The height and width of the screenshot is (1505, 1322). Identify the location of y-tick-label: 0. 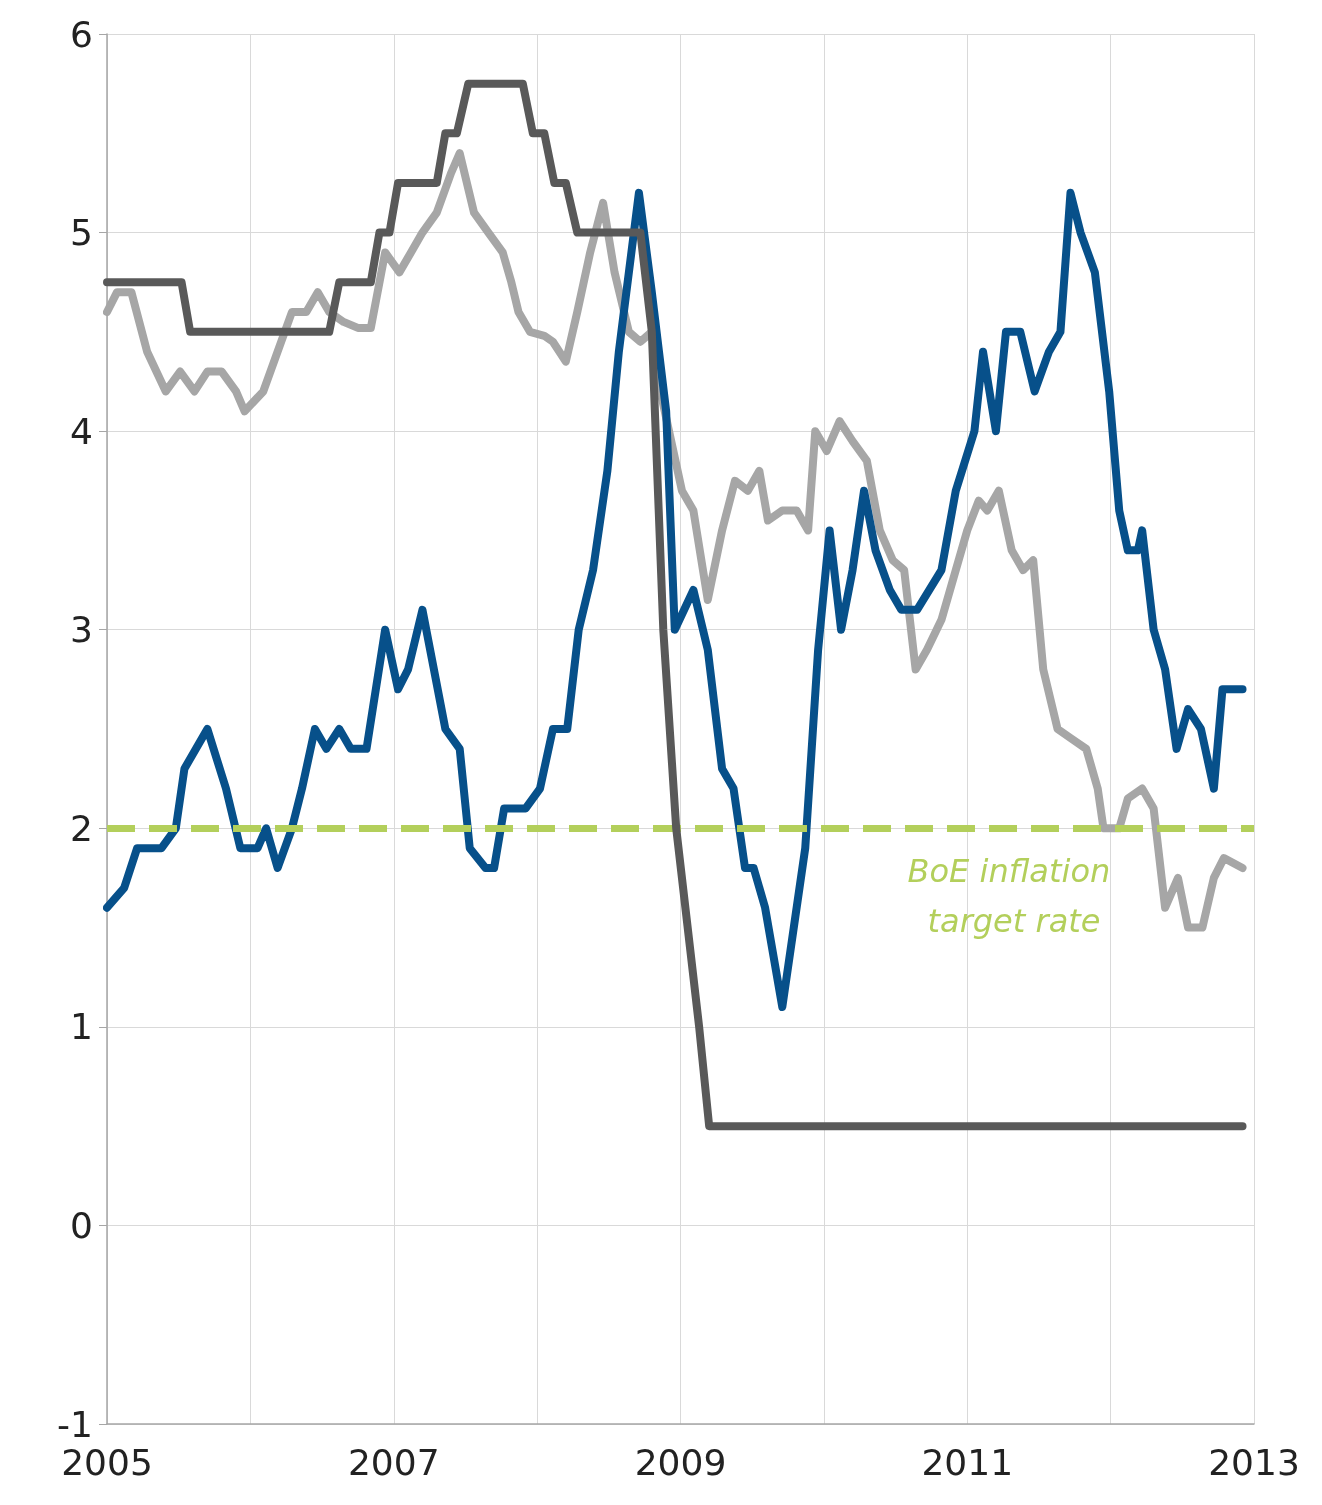
(81, 1225).